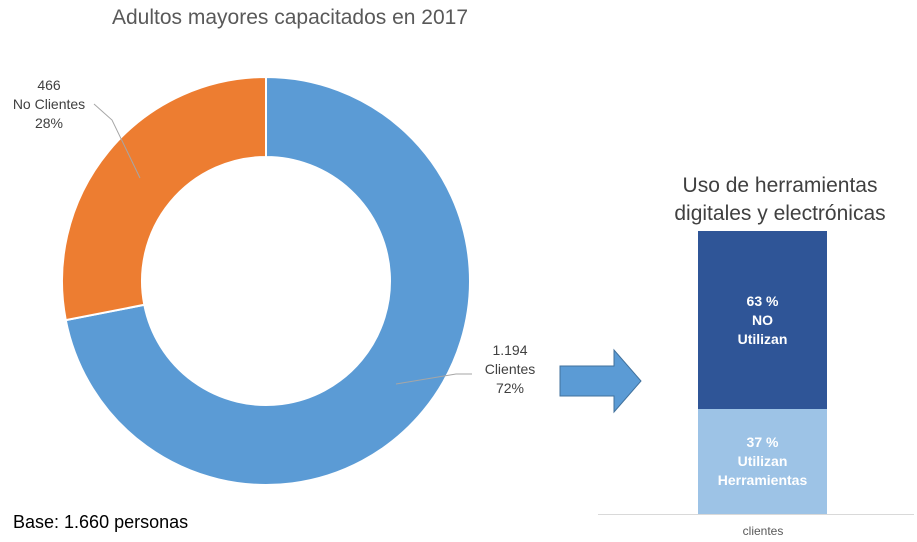 The width and height of the screenshot is (917, 542). I want to click on bar-category-label: clientes, so click(763, 531).